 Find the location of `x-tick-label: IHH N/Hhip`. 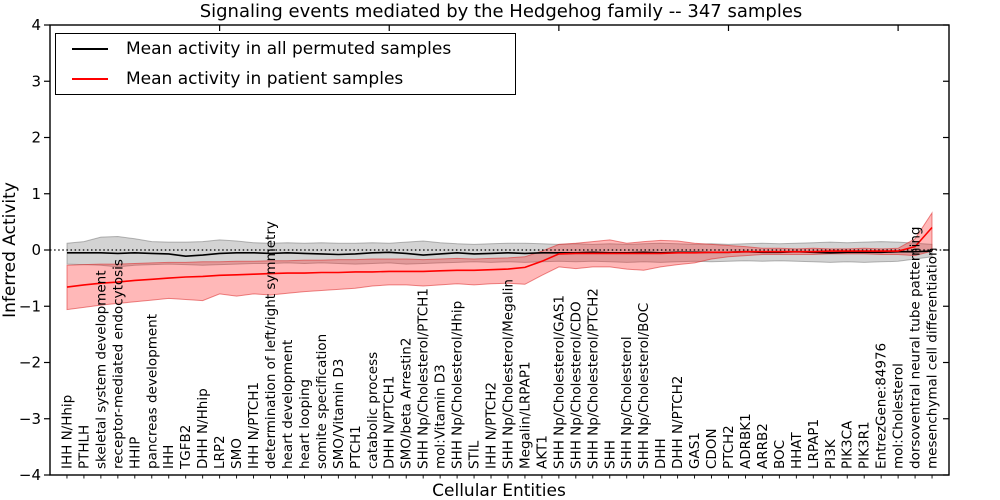

x-tick-label: IHH N/Hhip is located at coordinates (68, 432).